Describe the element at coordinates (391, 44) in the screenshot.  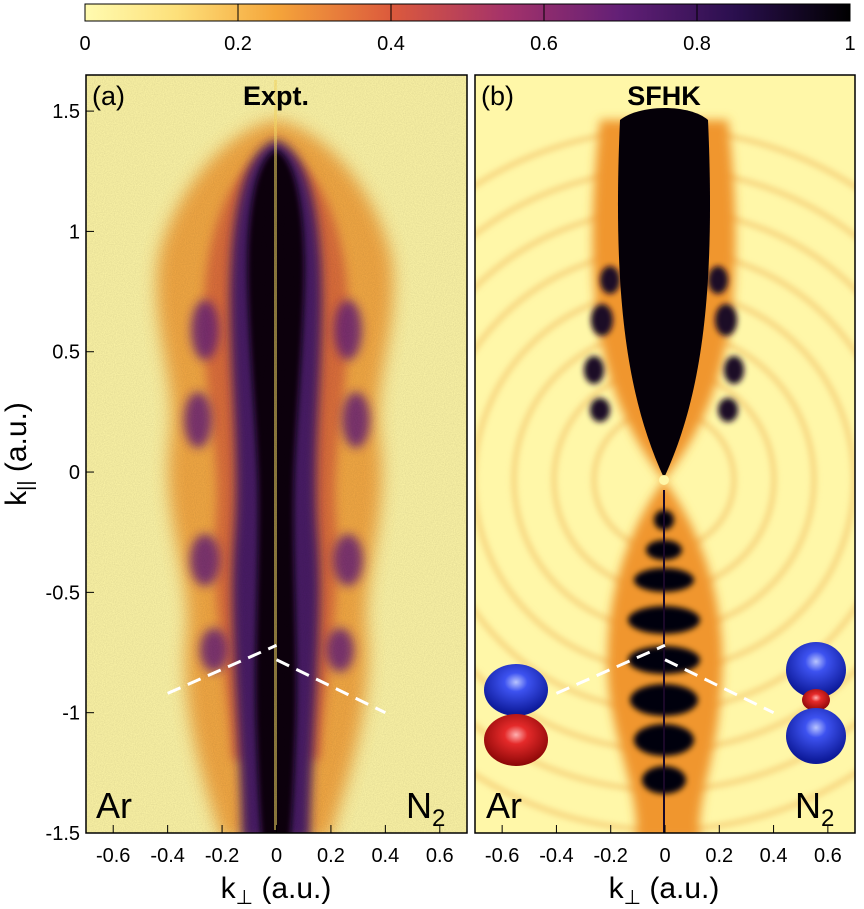
I see `colorbar-tick-label: 0.4` at that location.